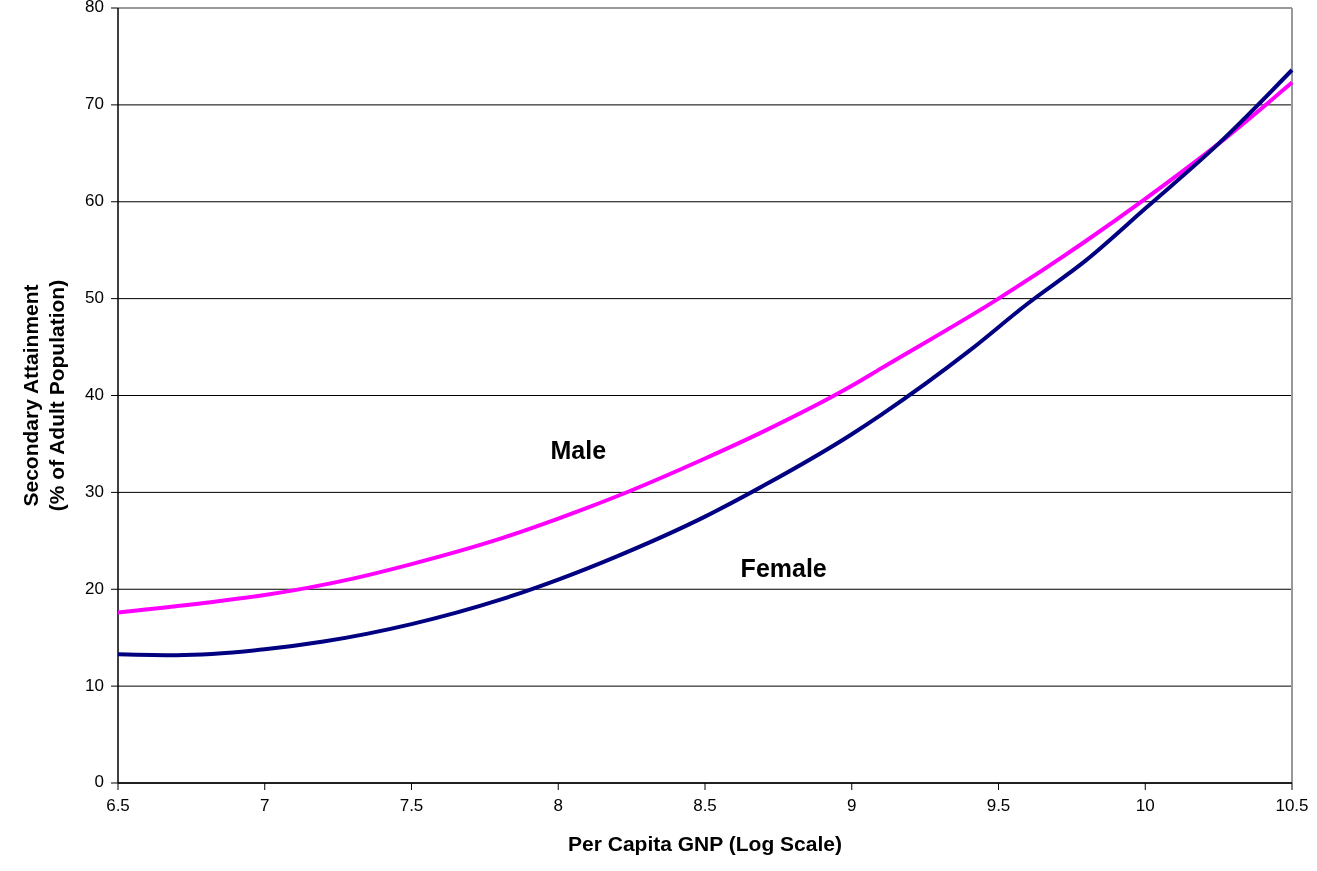  What do you see at coordinates (998, 805) in the screenshot?
I see `x-tick-label: 9.5` at bounding box center [998, 805].